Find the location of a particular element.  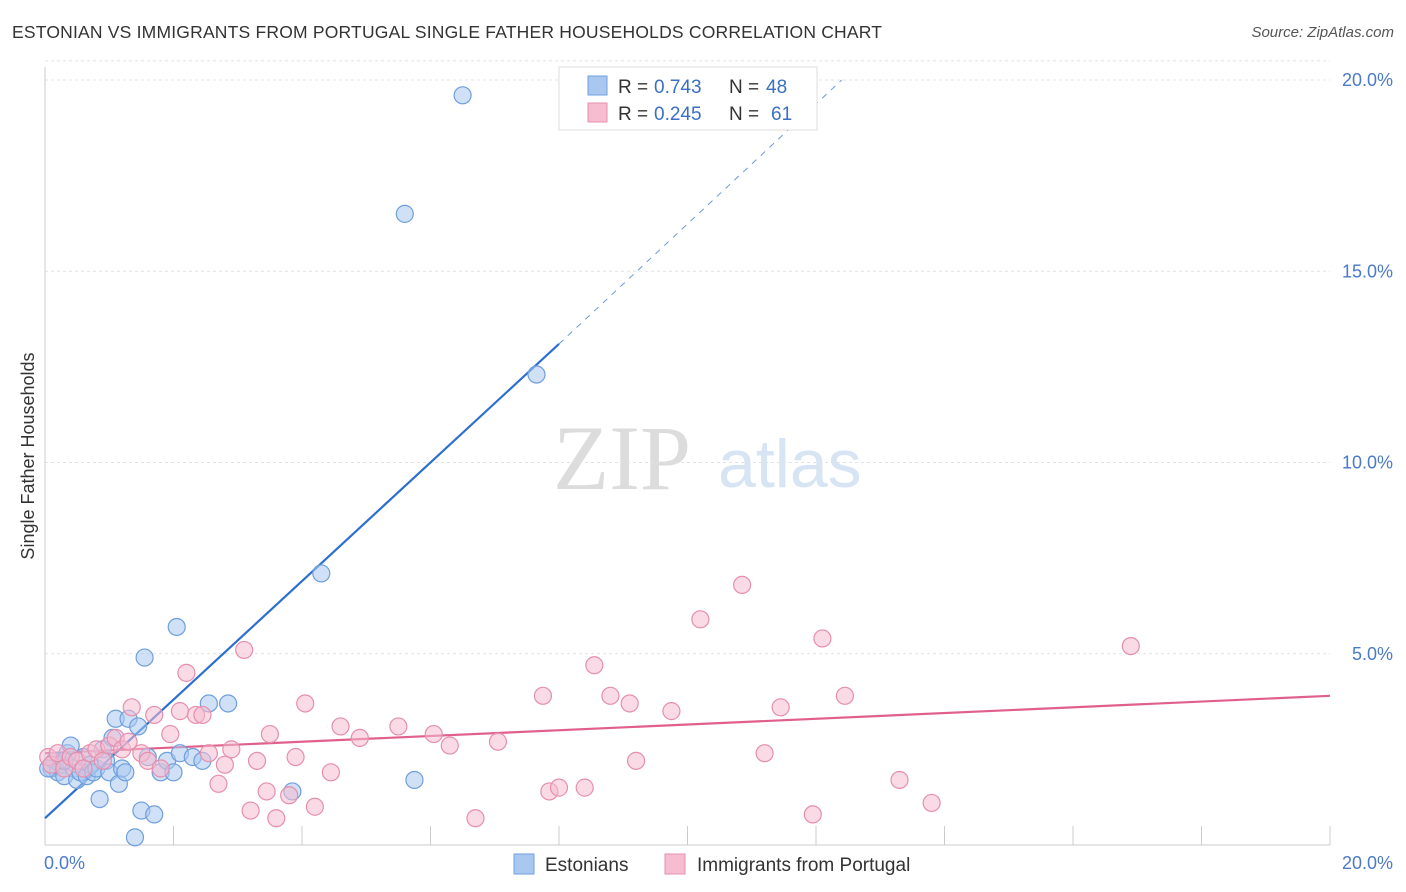

stats-n-label-2: N = is located at coordinates (744, 114).